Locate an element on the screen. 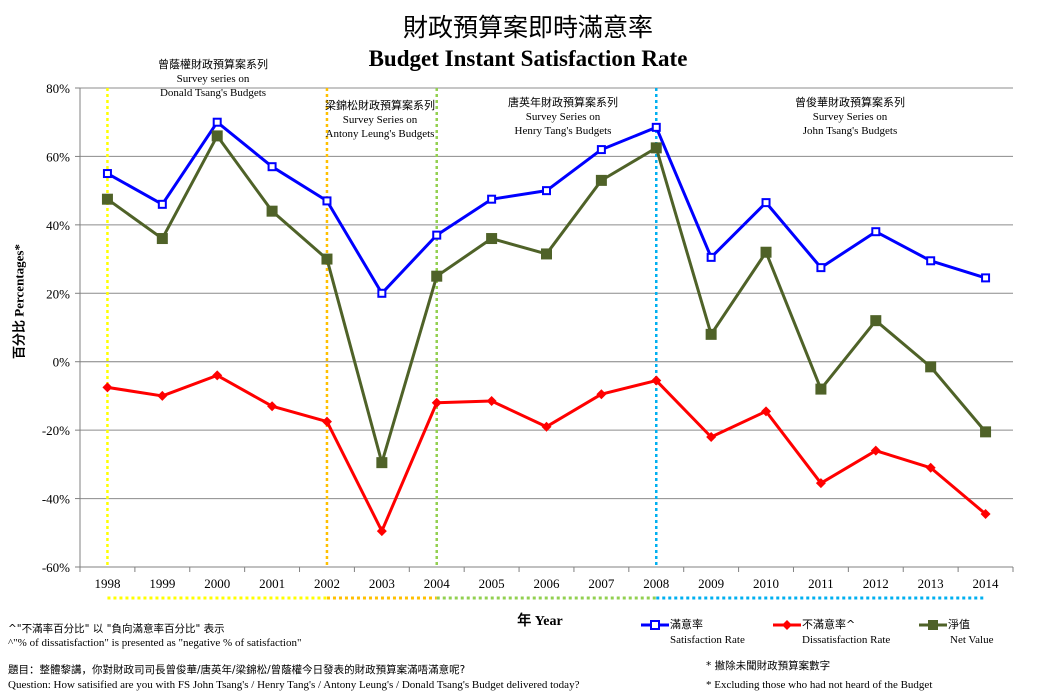  x-tick-label: 1998 is located at coordinates (107, 583).